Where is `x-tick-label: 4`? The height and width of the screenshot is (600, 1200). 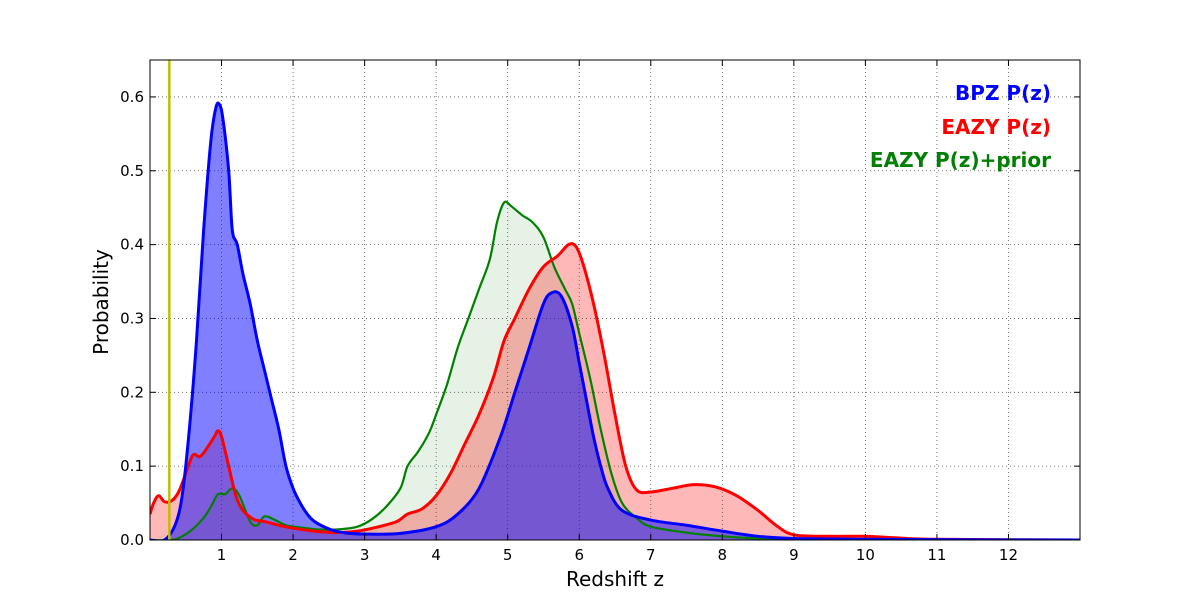
x-tick-label: 4 is located at coordinates (436, 555).